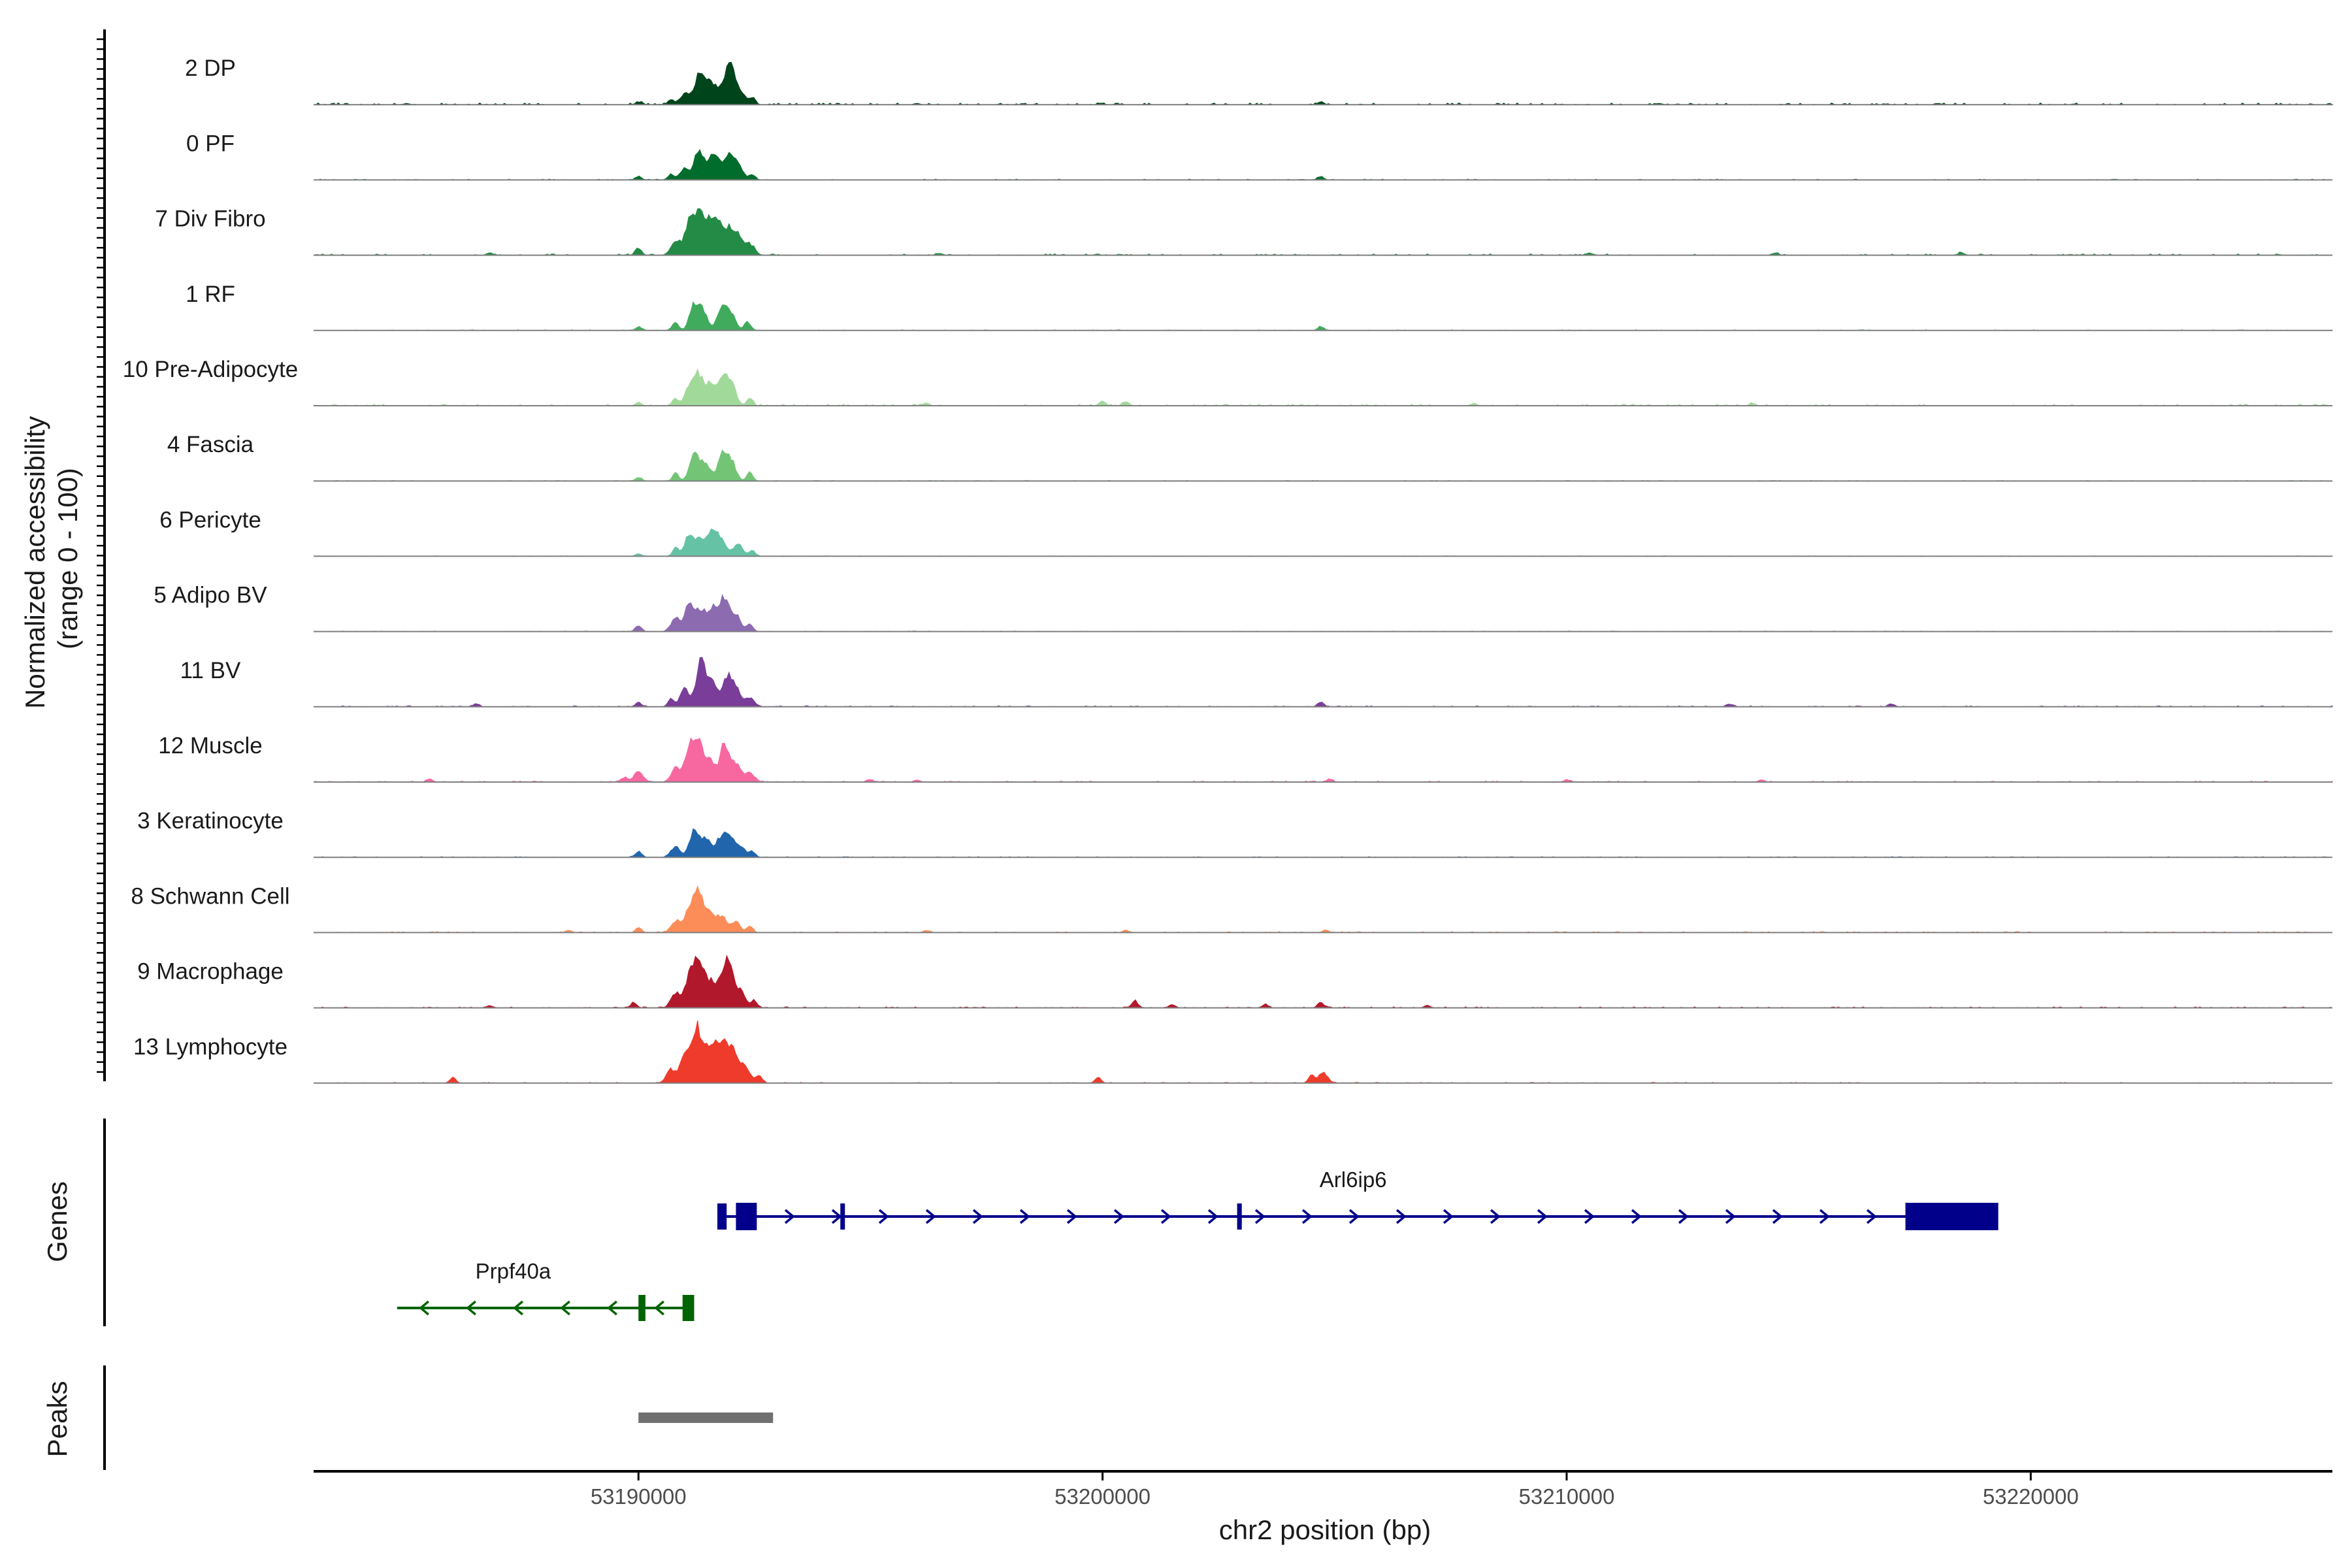 This screenshot has height=1568, width=2352. I want to click on track-9-macrophage: 9 Macrophage, so click(1235, 982).